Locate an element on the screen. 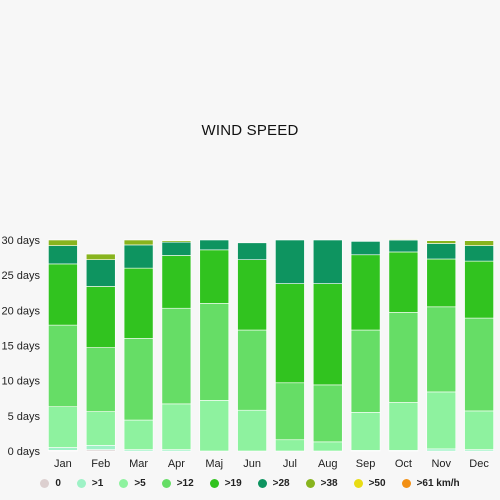 This screenshot has height=500, width=500. y-tick-label: 5 days is located at coordinates (24, 417).